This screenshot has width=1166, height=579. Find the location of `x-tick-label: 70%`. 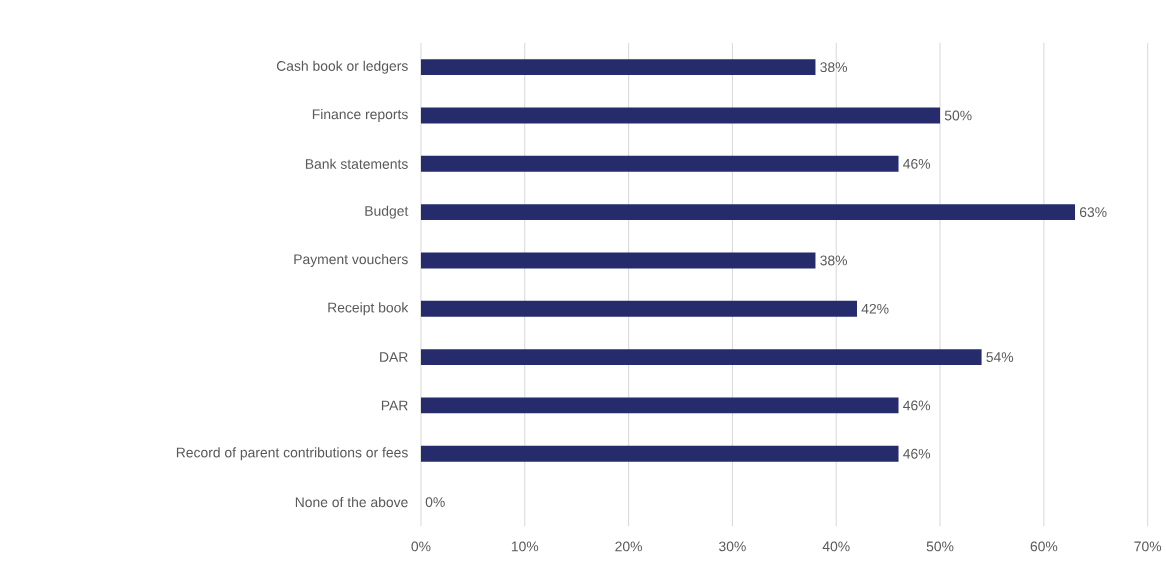

x-tick-label: 70% is located at coordinates (1148, 546).